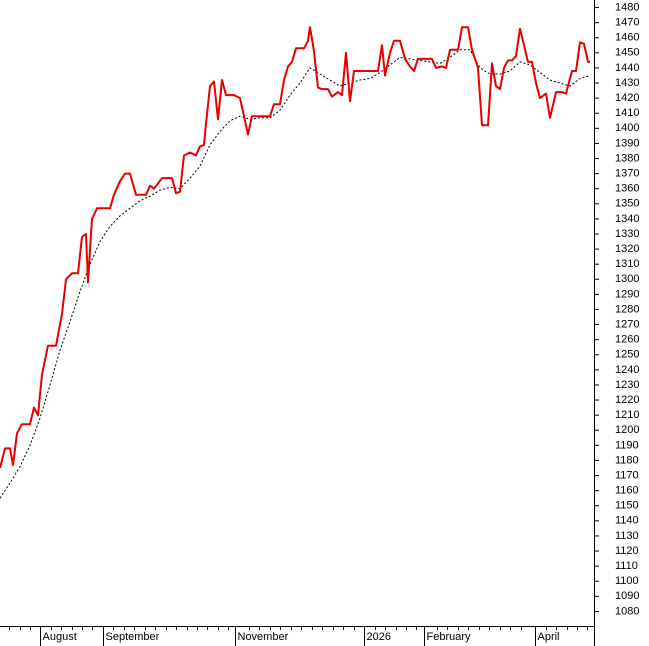 This screenshot has width=649, height=646. What do you see at coordinates (627, 475) in the screenshot?
I see `y-tick-label: 1170` at bounding box center [627, 475].